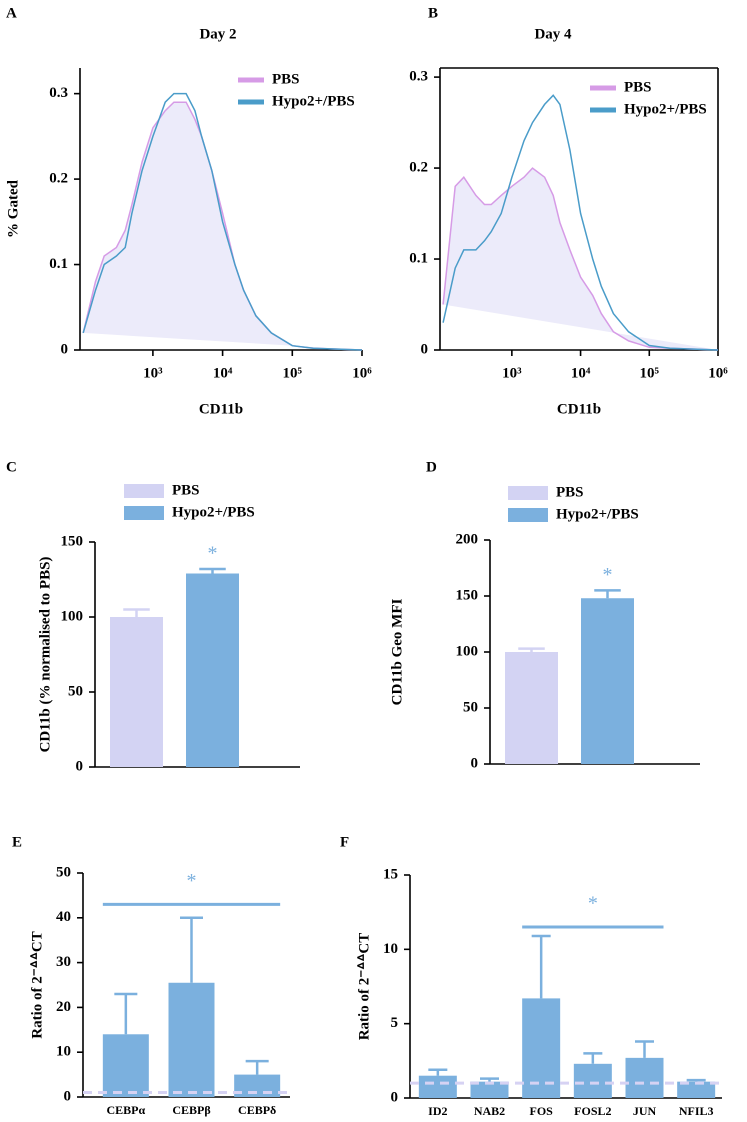  What do you see at coordinates (645, 1111) in the screenshot?
I see `x-tick-label: JUN` at bounding box center [645, 1111].